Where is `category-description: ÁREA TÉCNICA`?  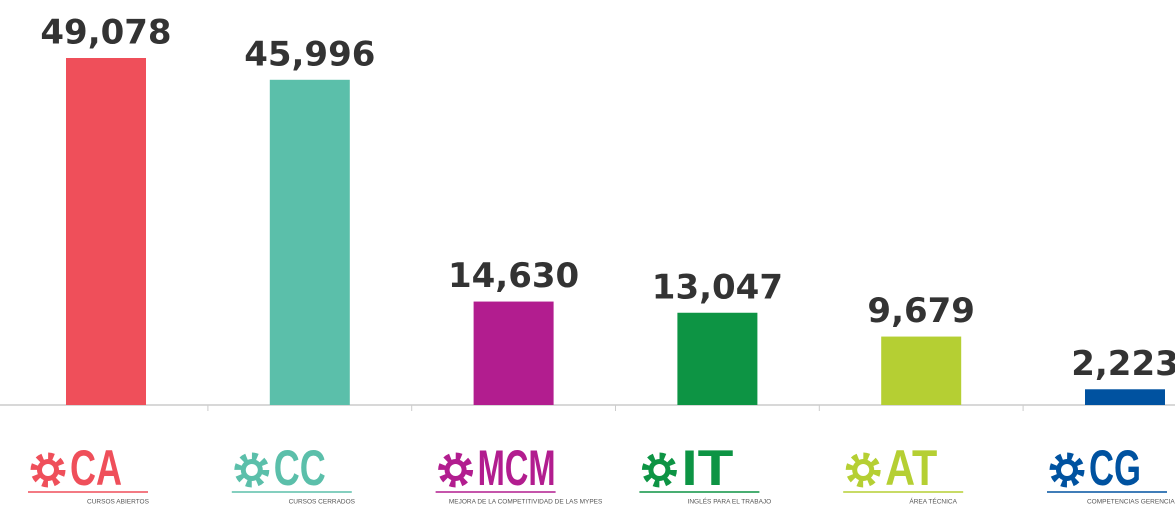
category-description: ÁREA TÉCNICA is located at coordinates (933, 501).